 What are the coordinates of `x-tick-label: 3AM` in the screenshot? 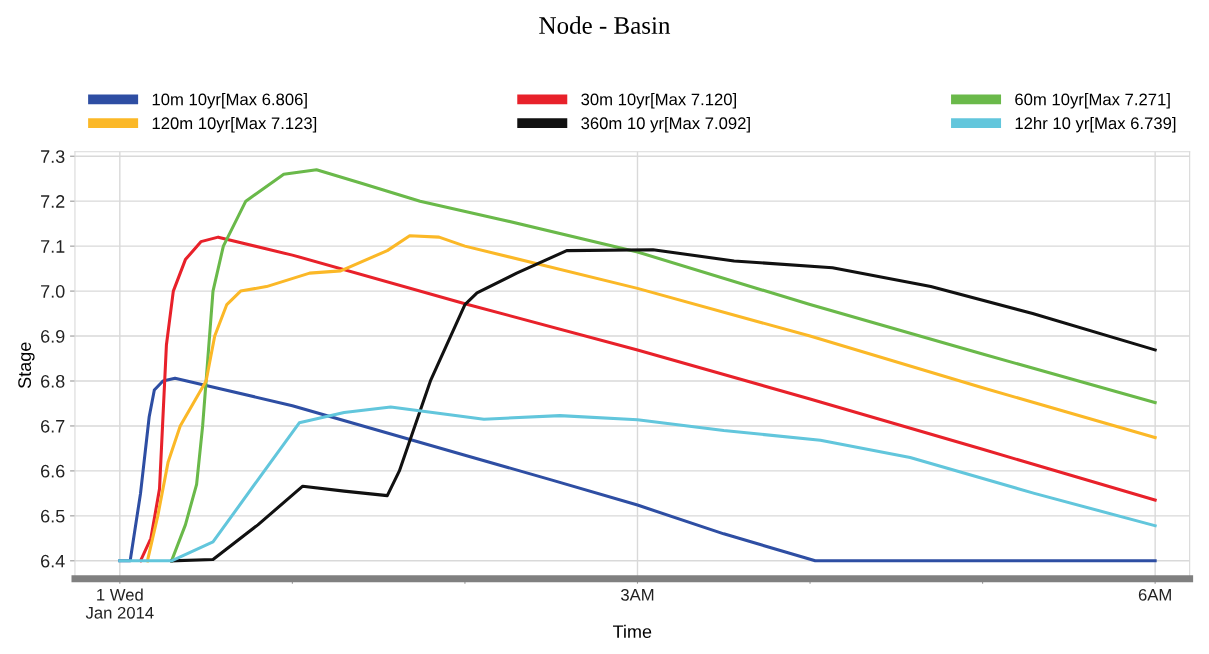 It's located at (637, 594).